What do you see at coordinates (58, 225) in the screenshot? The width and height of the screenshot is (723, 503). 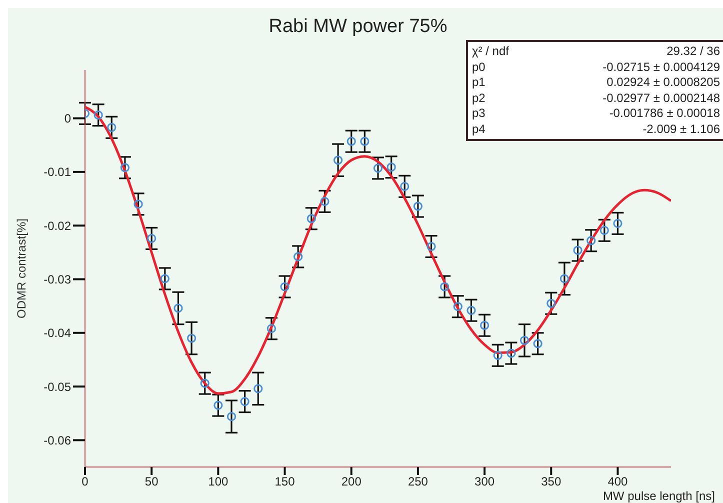 I see `y-tick-label: -0.02` at bounding box center [58, 225].